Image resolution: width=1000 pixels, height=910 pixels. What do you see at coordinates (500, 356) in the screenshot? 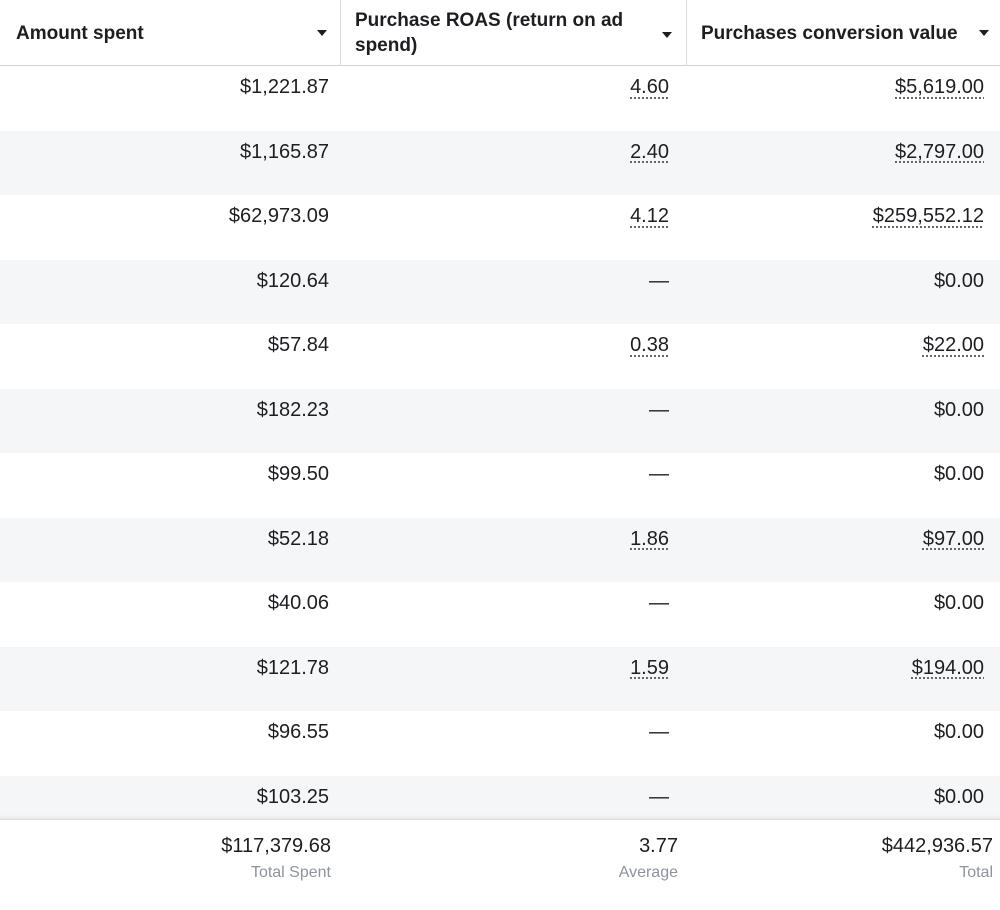
I see `table-row: $57.84 0.38 $22.00` at bounding box center [500, 356].